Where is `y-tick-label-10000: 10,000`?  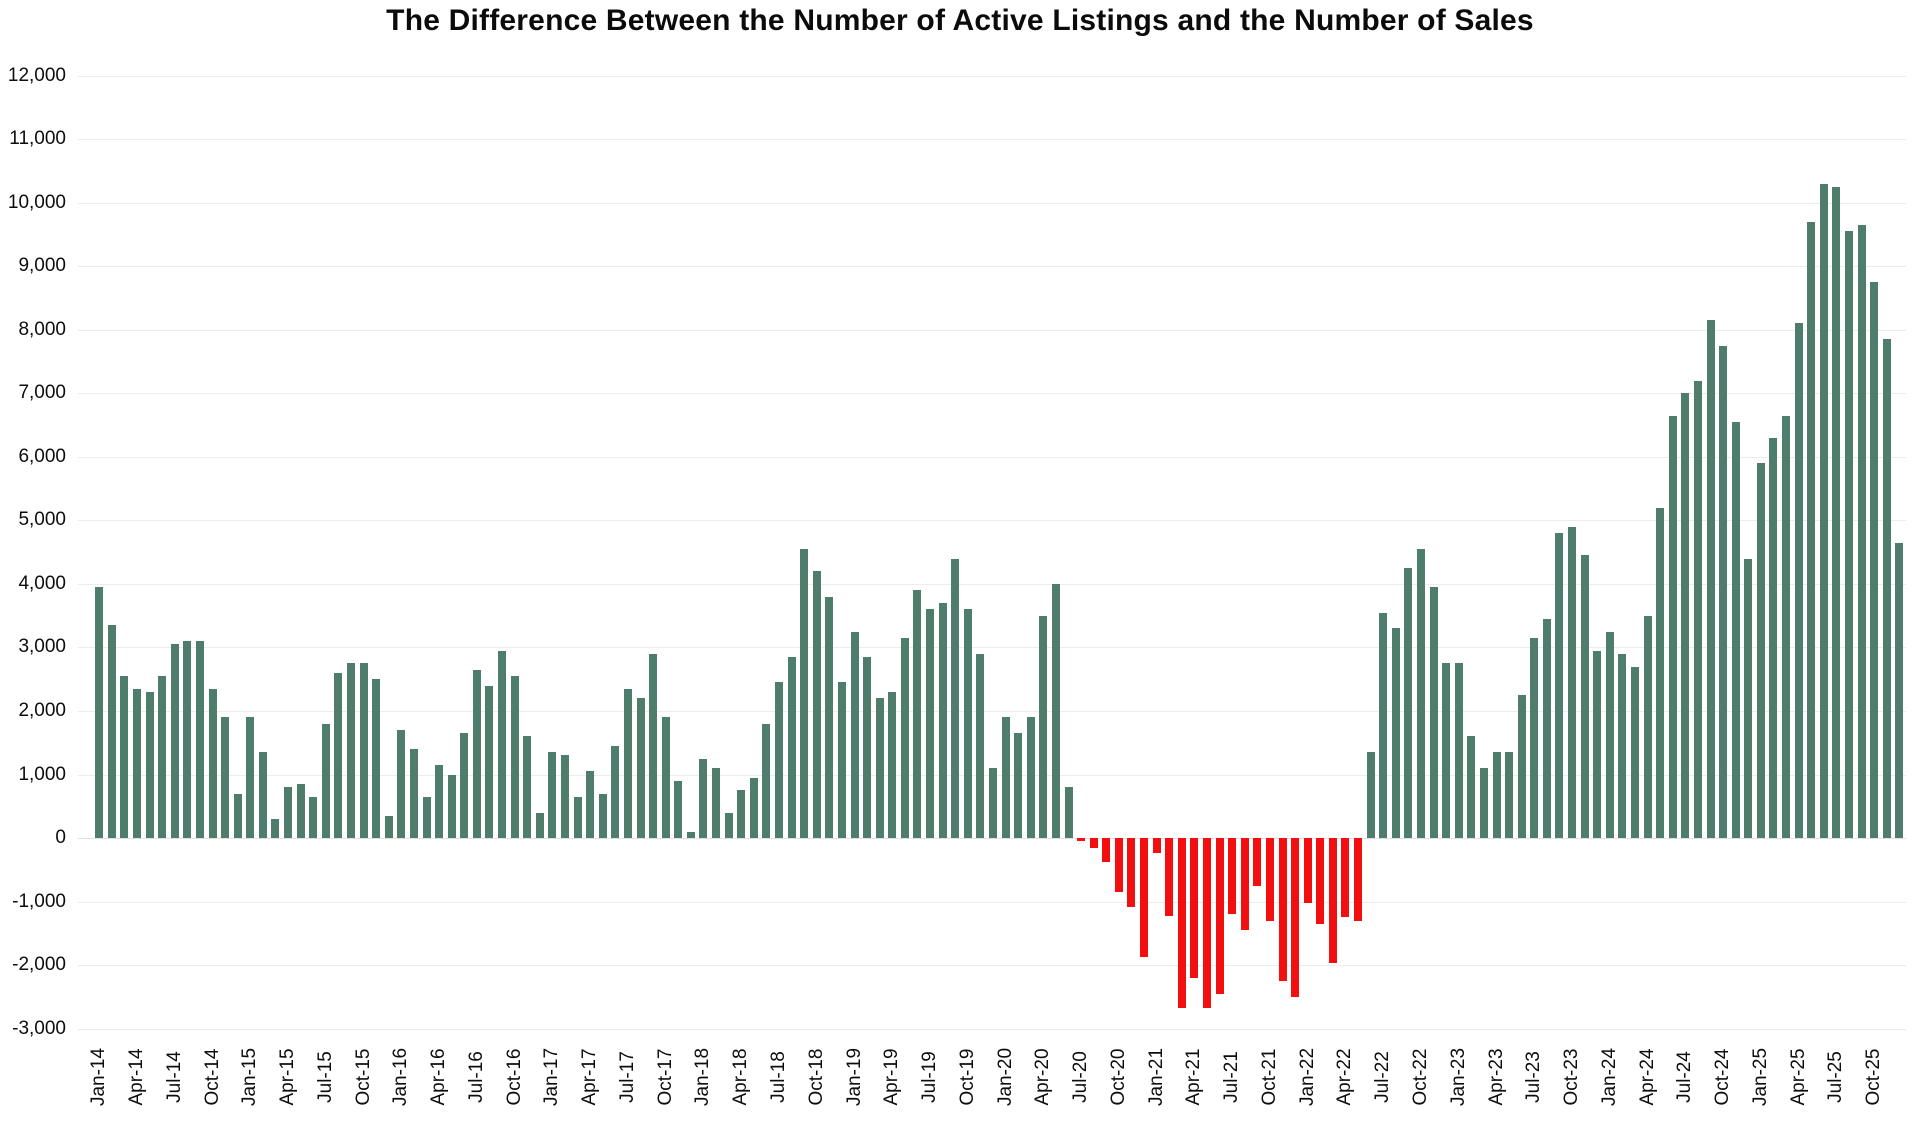
y-tick-label-10000: 10,000 is located at coordinates (36, 202).